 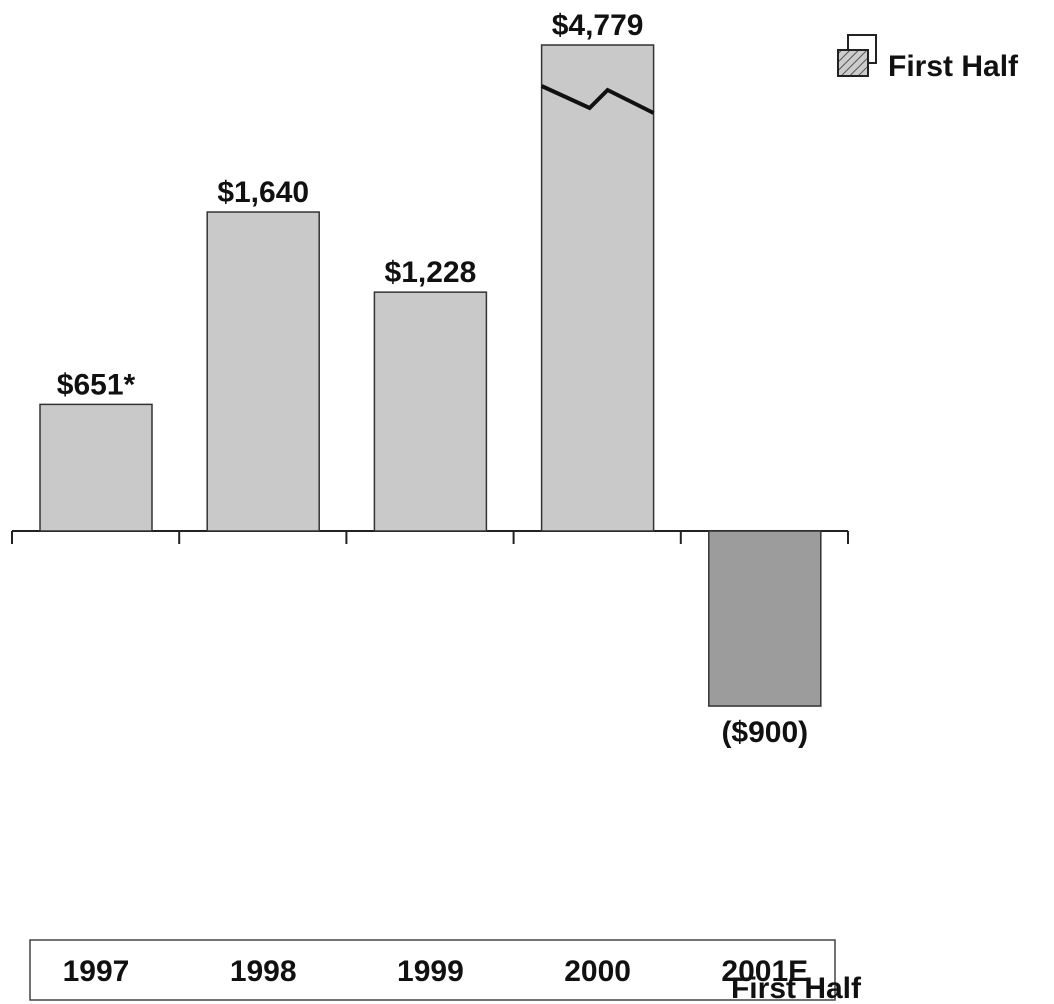 What do you see at coordinates (263, 971) in the screenshot?
I see `x-tick-label: 1998` at bounding box center [263, 971].